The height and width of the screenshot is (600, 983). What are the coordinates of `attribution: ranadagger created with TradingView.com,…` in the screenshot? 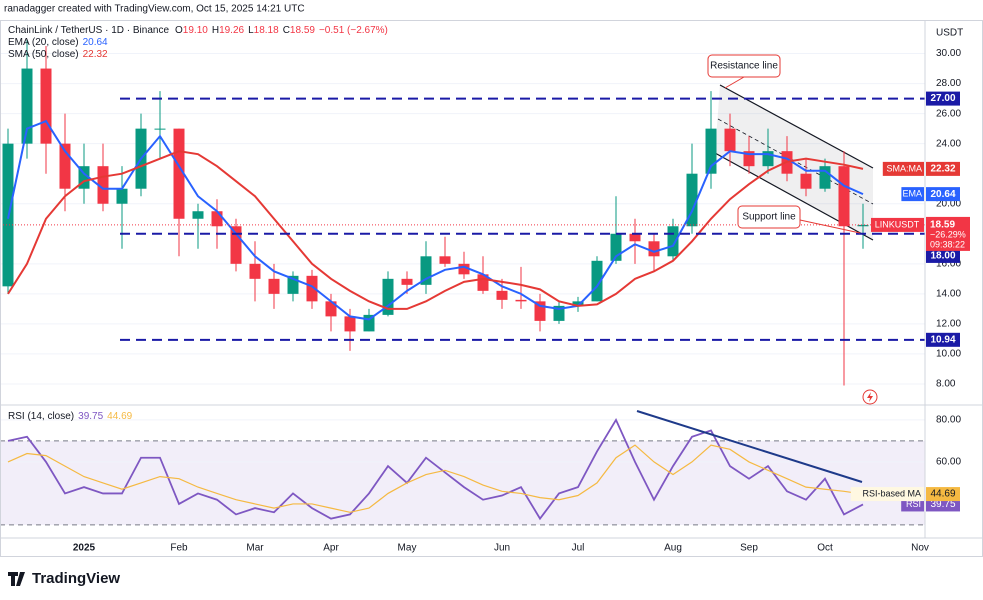 It's located at (154, 9).